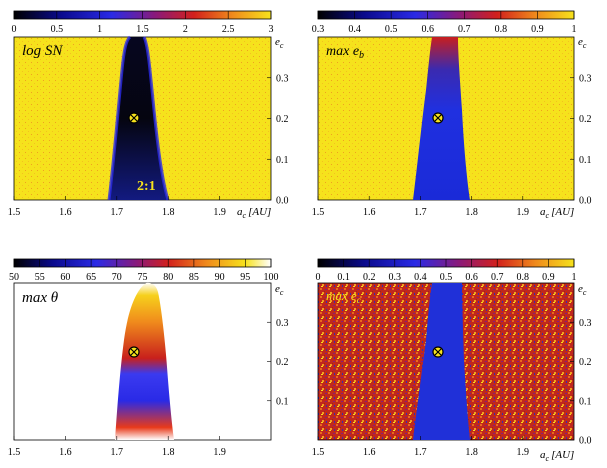 This screenshot has height=468, width=607. Describe the element at coordinates (345, 52) in the screenshot. I see `panel-label: max eb` at that location.